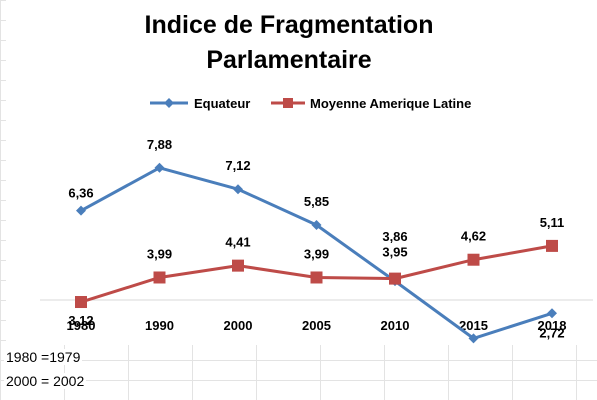 Image resolution: width=597 pixels, height=400 pixels. What do you see at coordinates (473, 338) in the screenshot?
I see `data-point-equateur-2015` at bounding box center [473, 338].